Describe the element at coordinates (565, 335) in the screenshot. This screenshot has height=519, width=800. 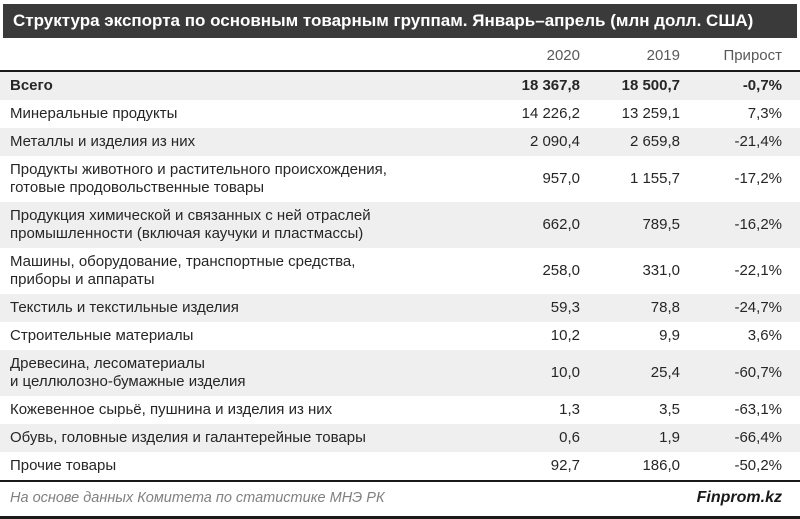
I see `value-2020: 10,2` at that location.